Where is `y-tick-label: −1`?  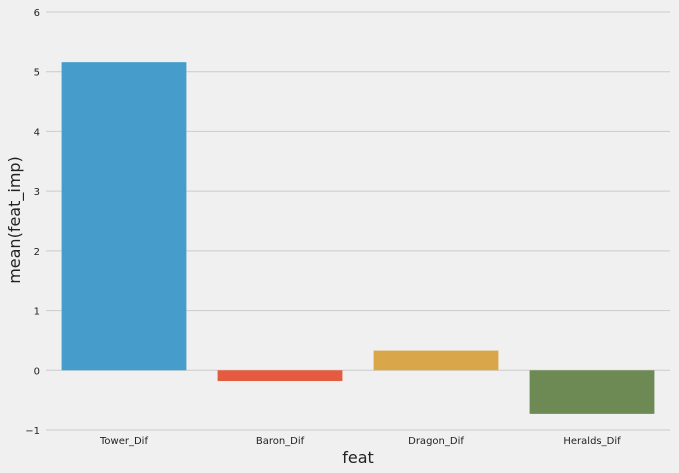
y-tick-label: −1 is located at coordinates (32, 431).